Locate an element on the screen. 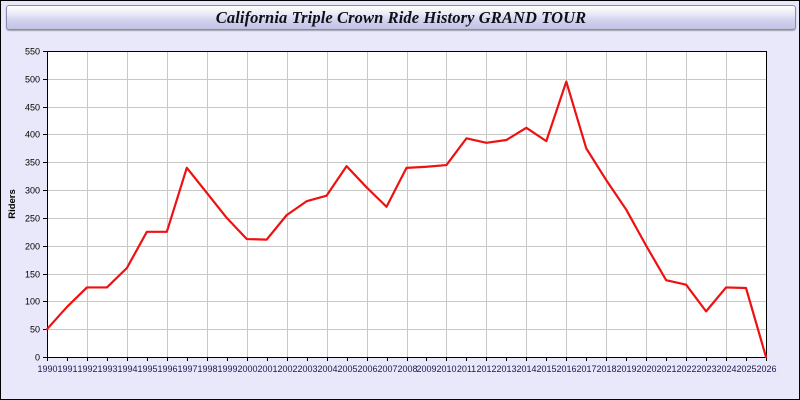 The height and width of the screenshot is (400, 800). x-tick-label: 2002 is located at coordinates (287, 369).